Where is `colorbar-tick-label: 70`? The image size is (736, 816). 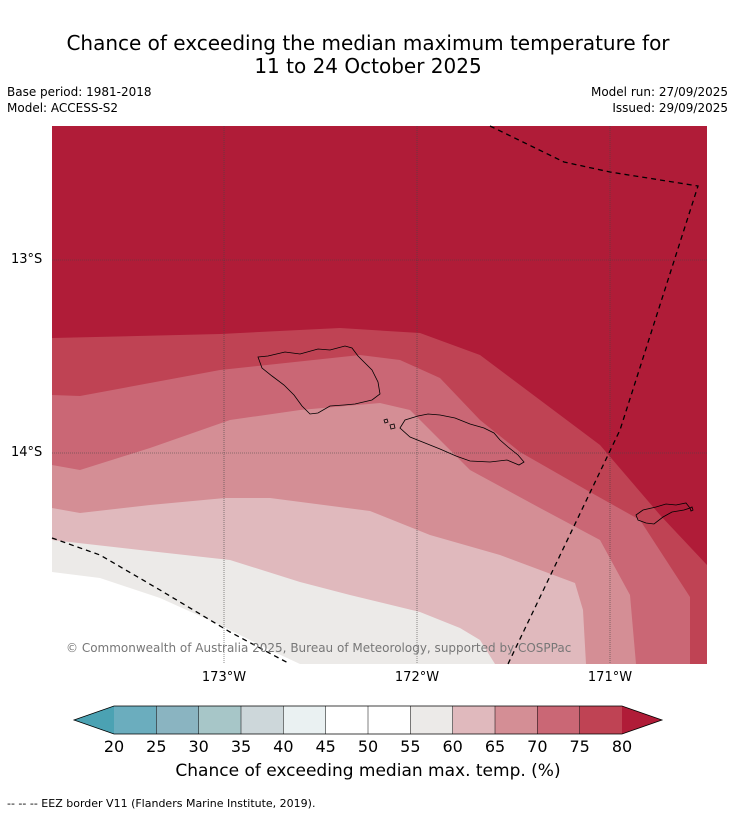
colorbar-tick-label: 70 is located at coordinates (537, 746).